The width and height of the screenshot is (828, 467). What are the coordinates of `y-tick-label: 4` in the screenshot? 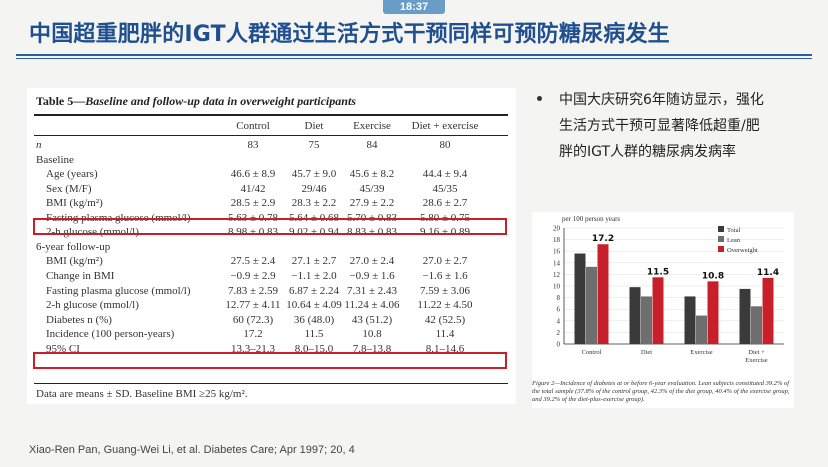 It's located at (559, 321).